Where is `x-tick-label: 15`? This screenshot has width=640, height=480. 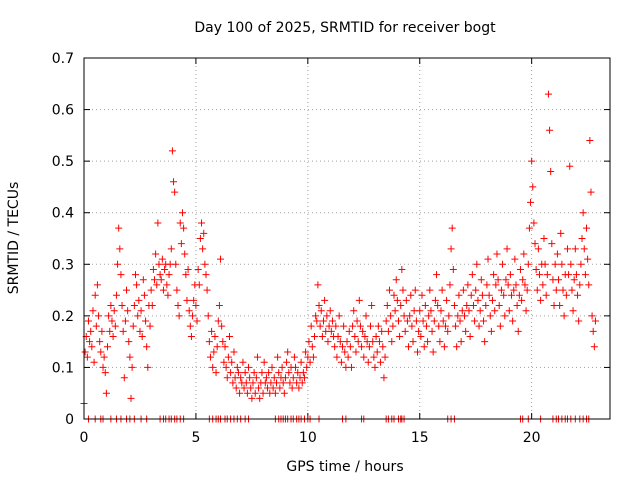
x-tick-label: 15 is located at coordinates (420, 438).